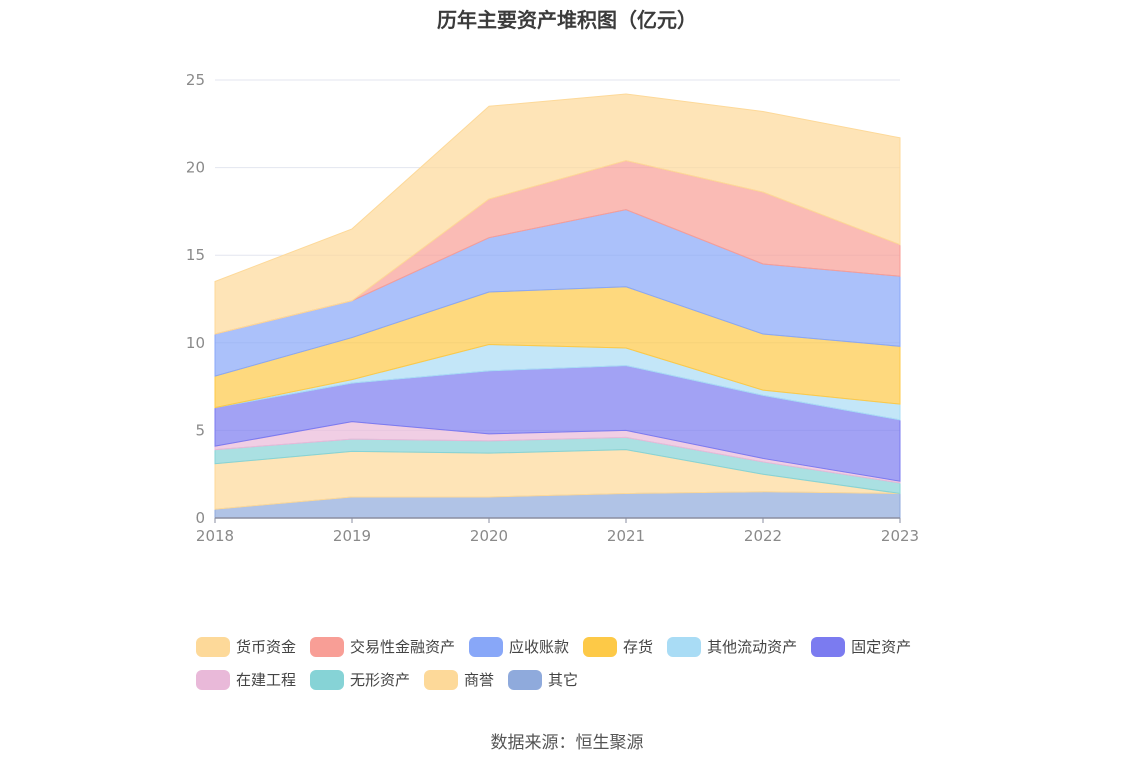 The width and height of the screenshot is (1134, 766). What do you see at coordinates (195, 80) in the screenshot?
I see `y-tick-label: 25` at bounding box center [195, 80].